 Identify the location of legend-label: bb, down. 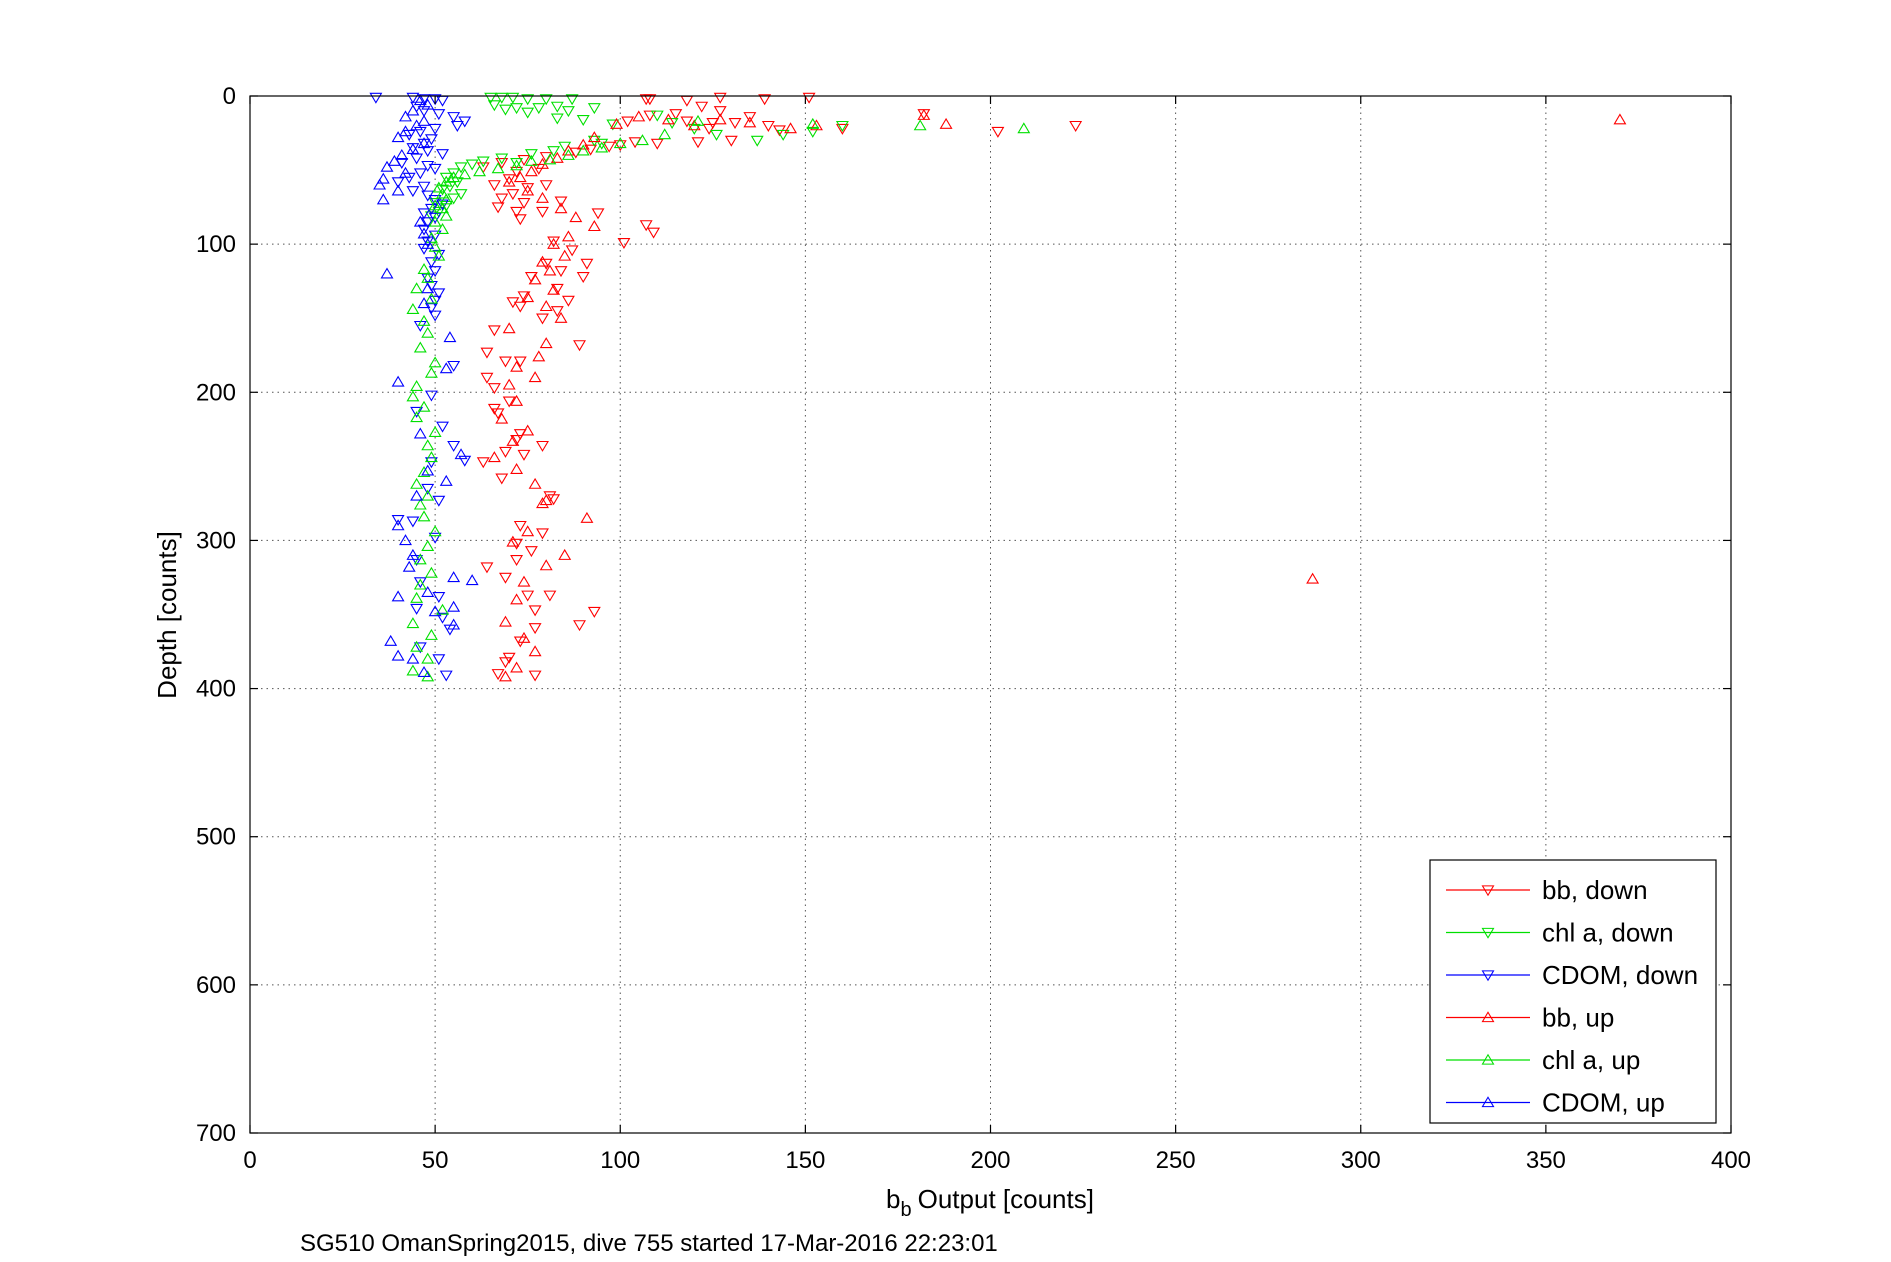
(1595, 890).